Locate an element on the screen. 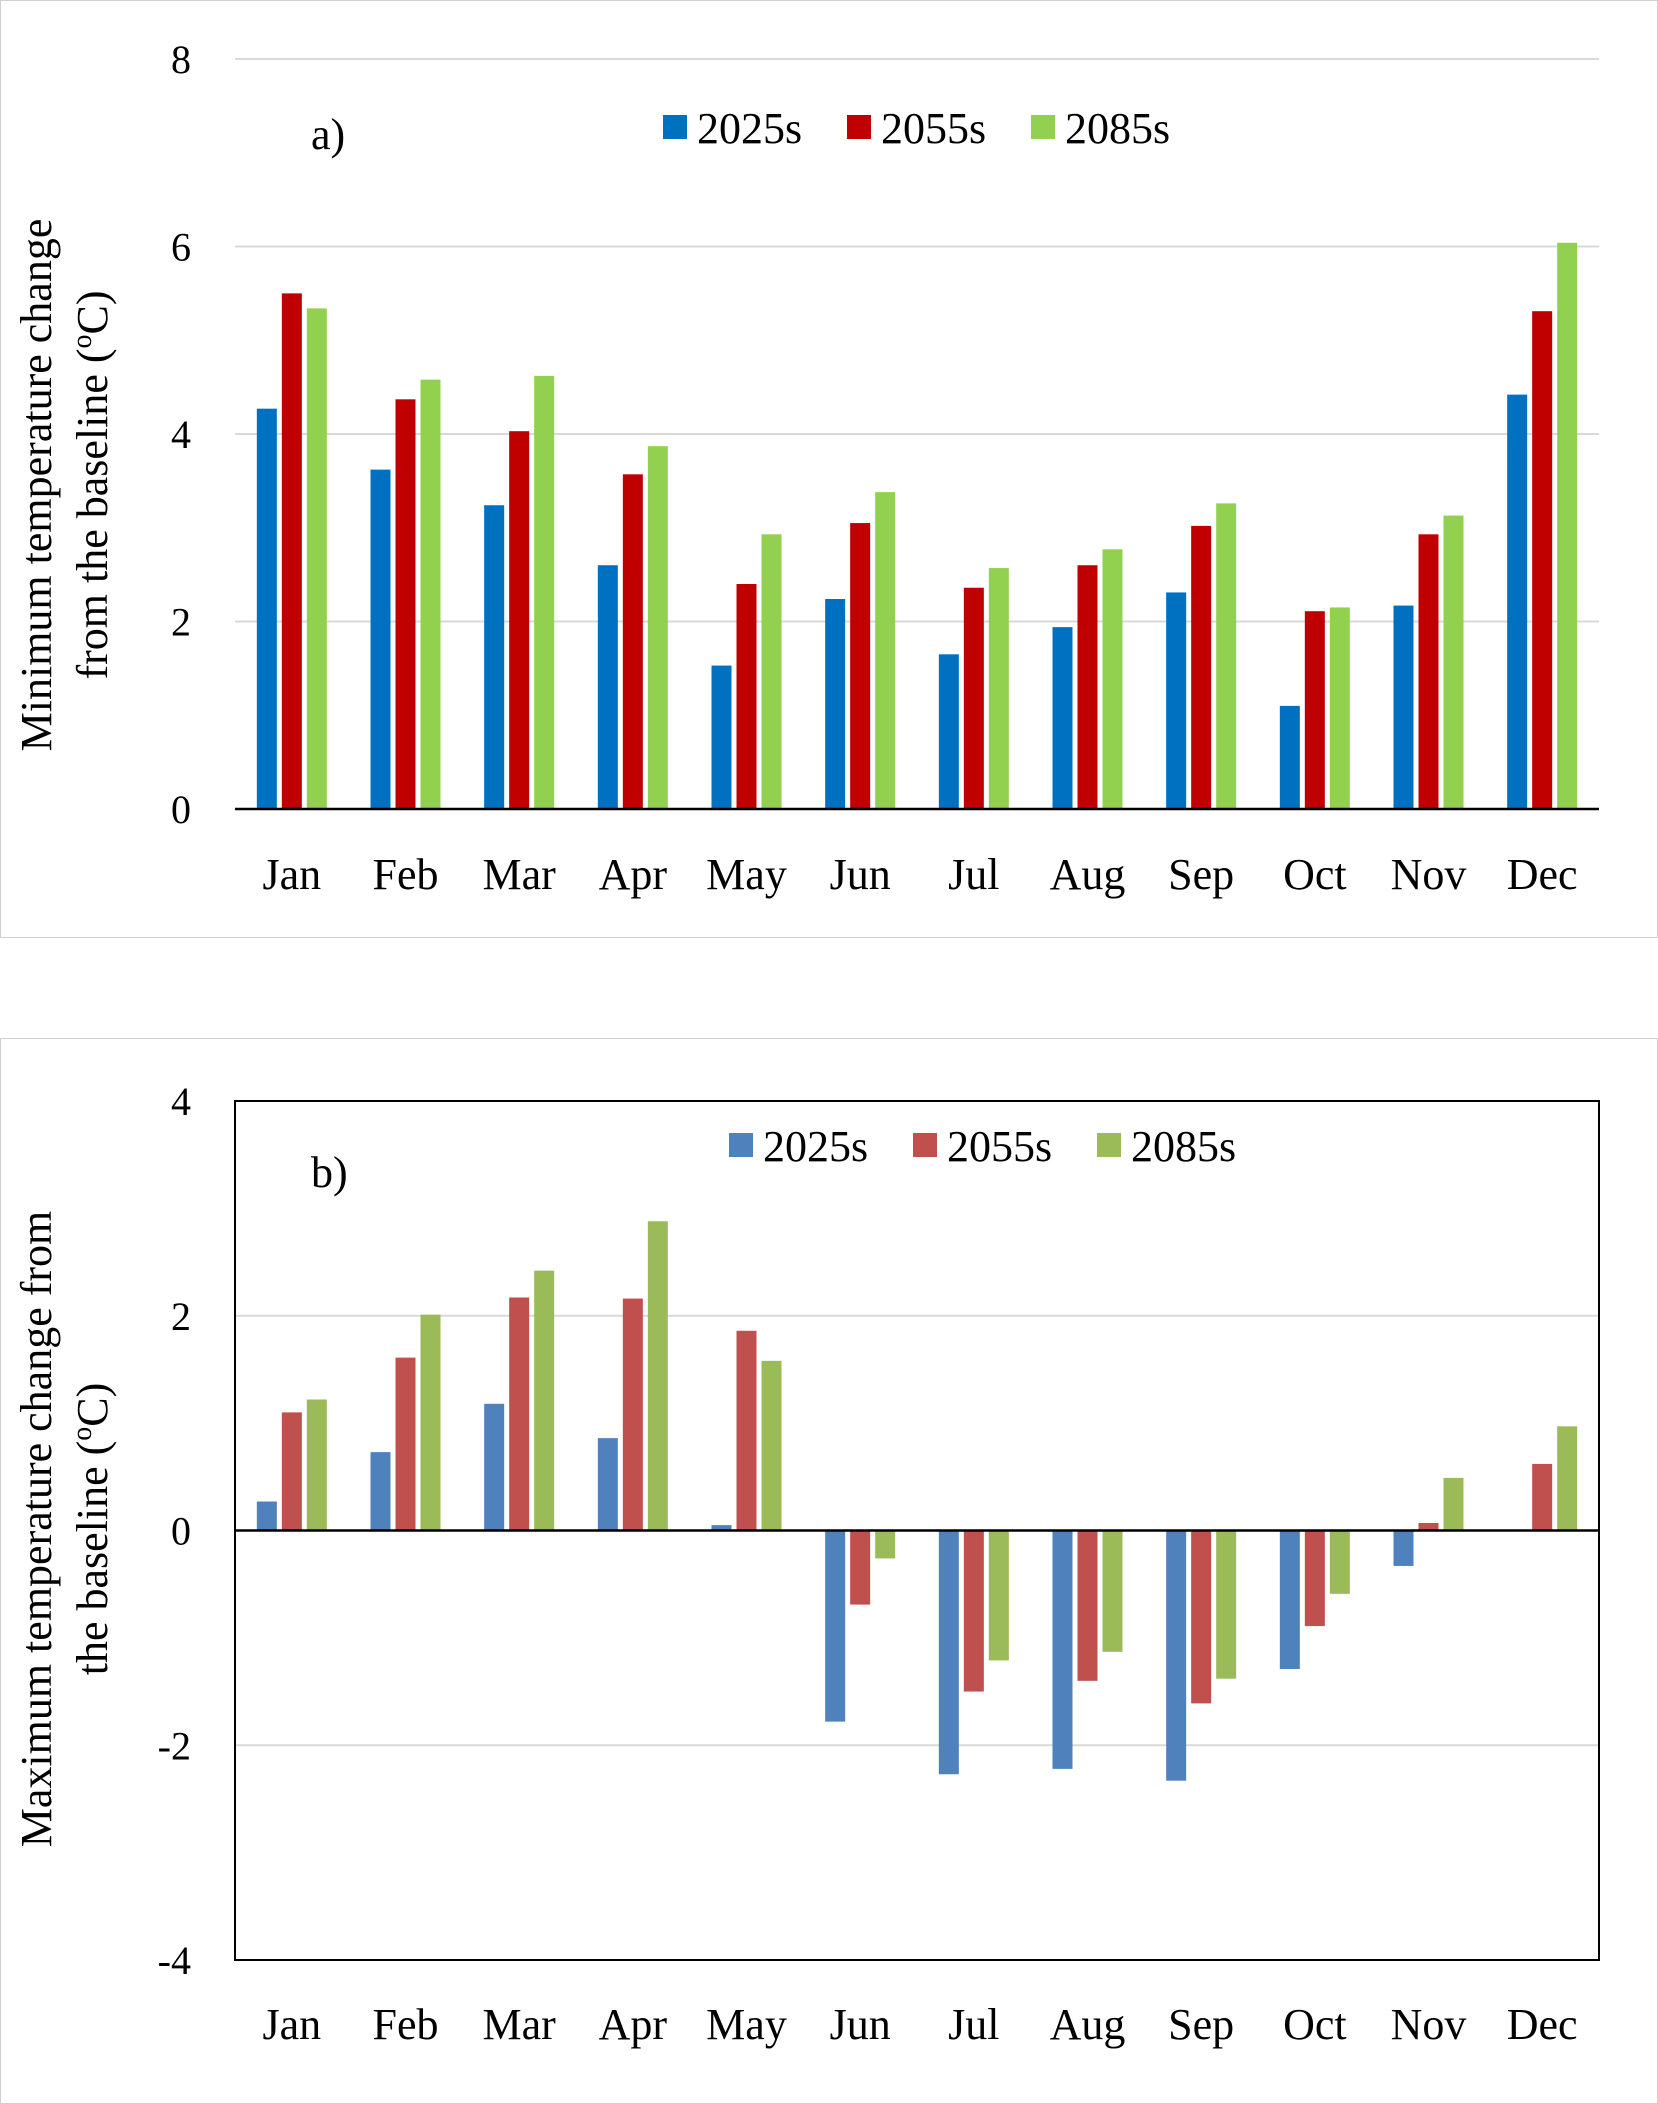 The width and height of the screenshot is (1658, 2104). chart-a-bar-2085s-mar is located at coordinates (544, 592).